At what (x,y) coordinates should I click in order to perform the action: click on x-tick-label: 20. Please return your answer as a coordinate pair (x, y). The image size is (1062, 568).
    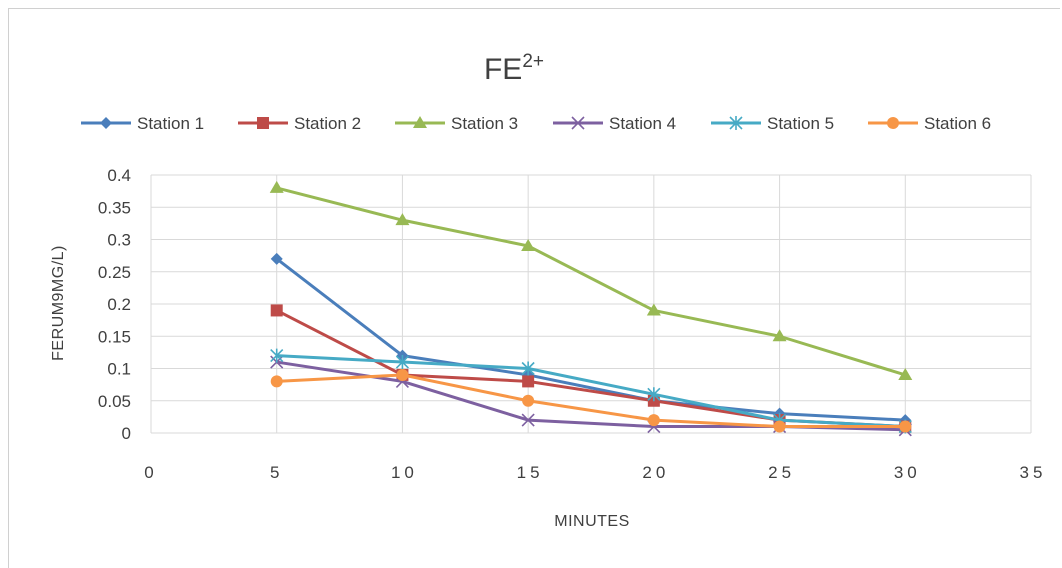
    Looking at the image, I should click on (655, 472).